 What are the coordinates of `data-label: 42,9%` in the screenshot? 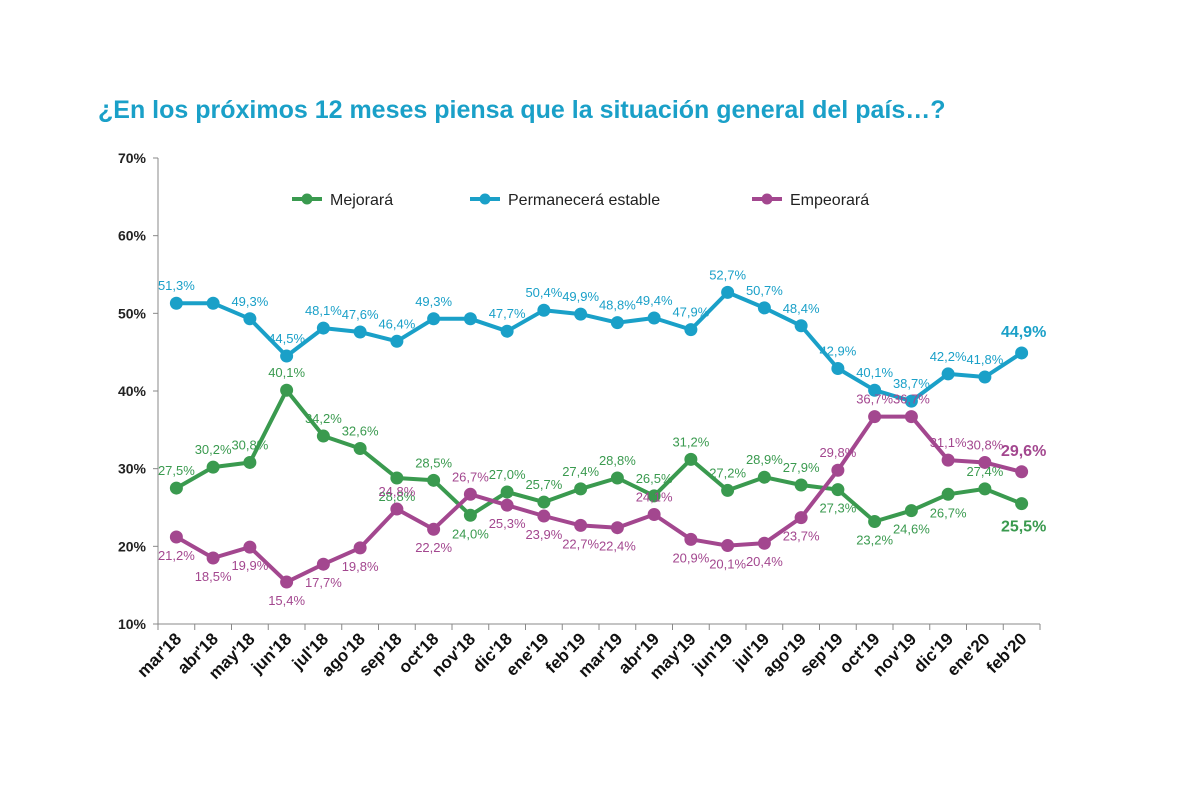 It's located at (837, 350).